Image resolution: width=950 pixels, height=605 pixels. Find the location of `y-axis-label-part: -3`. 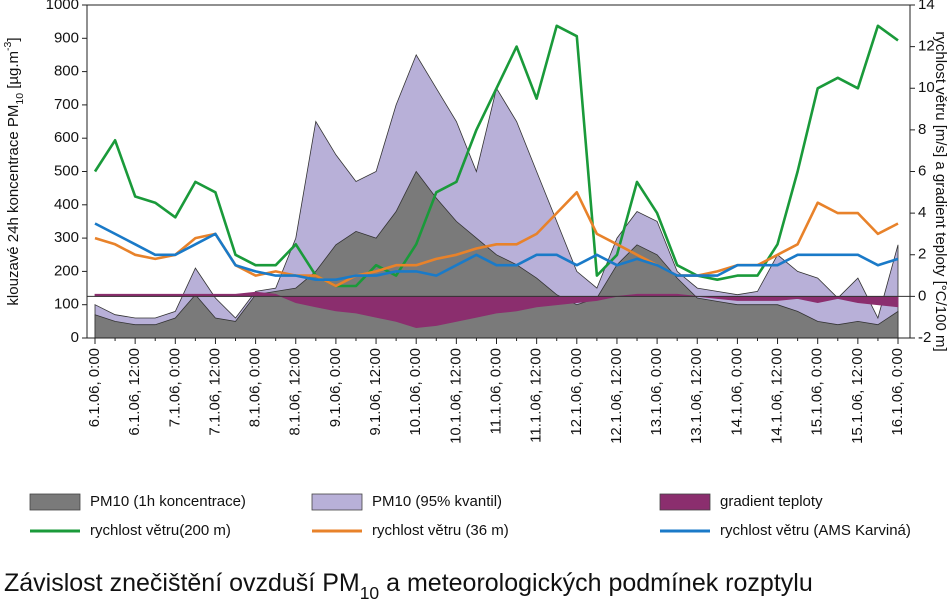

y-axis-label-part: -3 is located at coordinates (8, 45).